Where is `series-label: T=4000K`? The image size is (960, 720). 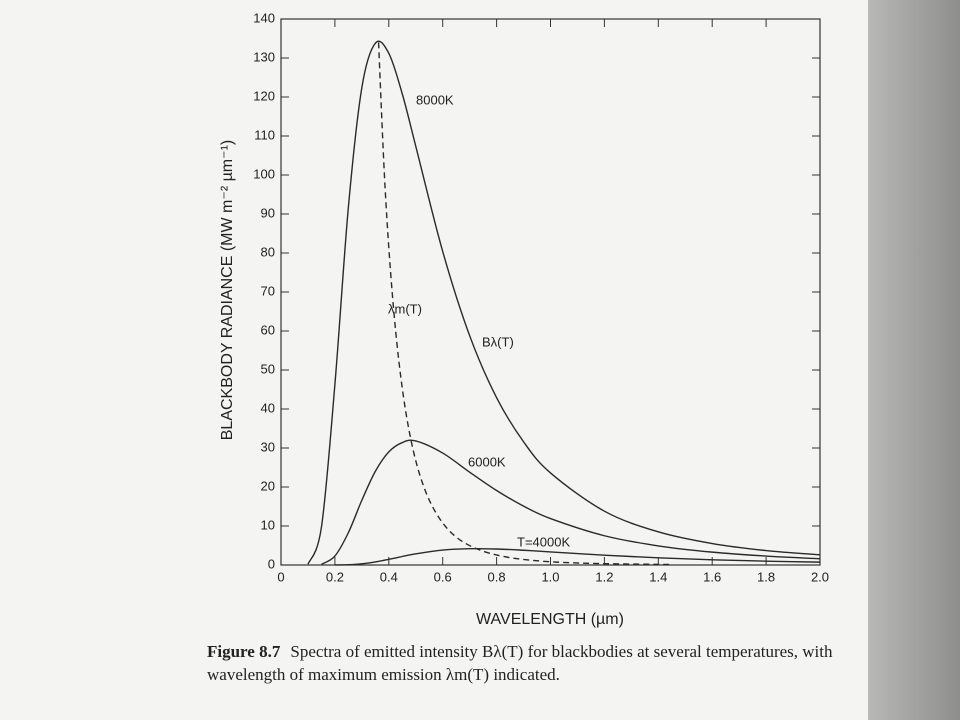
series-label: T=4000K is located at coordinates (543, 541).